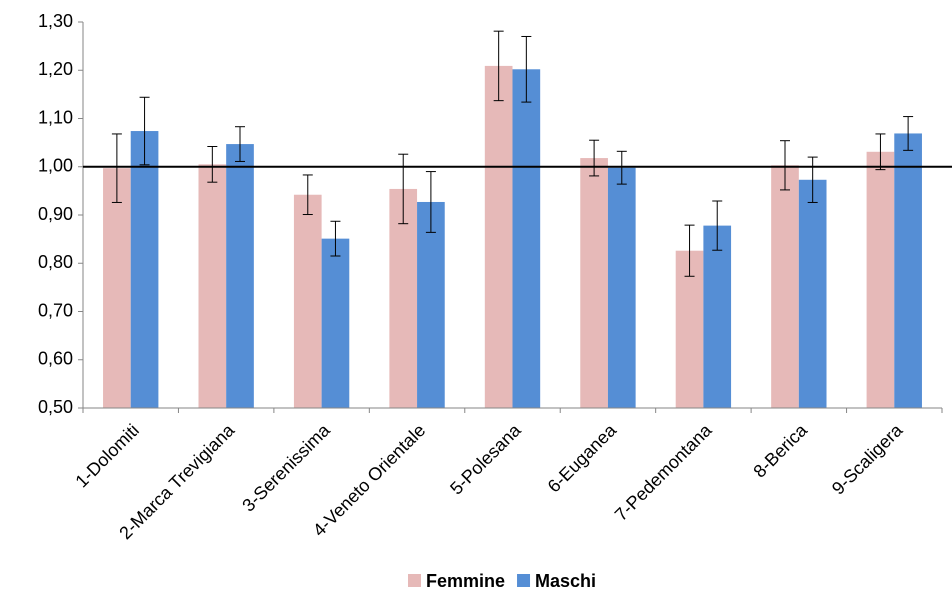 The image size is (952, 609). What do you see at coordinates (286, 467) in the screenshot?
I see `x-tick-label: 3-Serenissima` at bounding box center [286, 467].